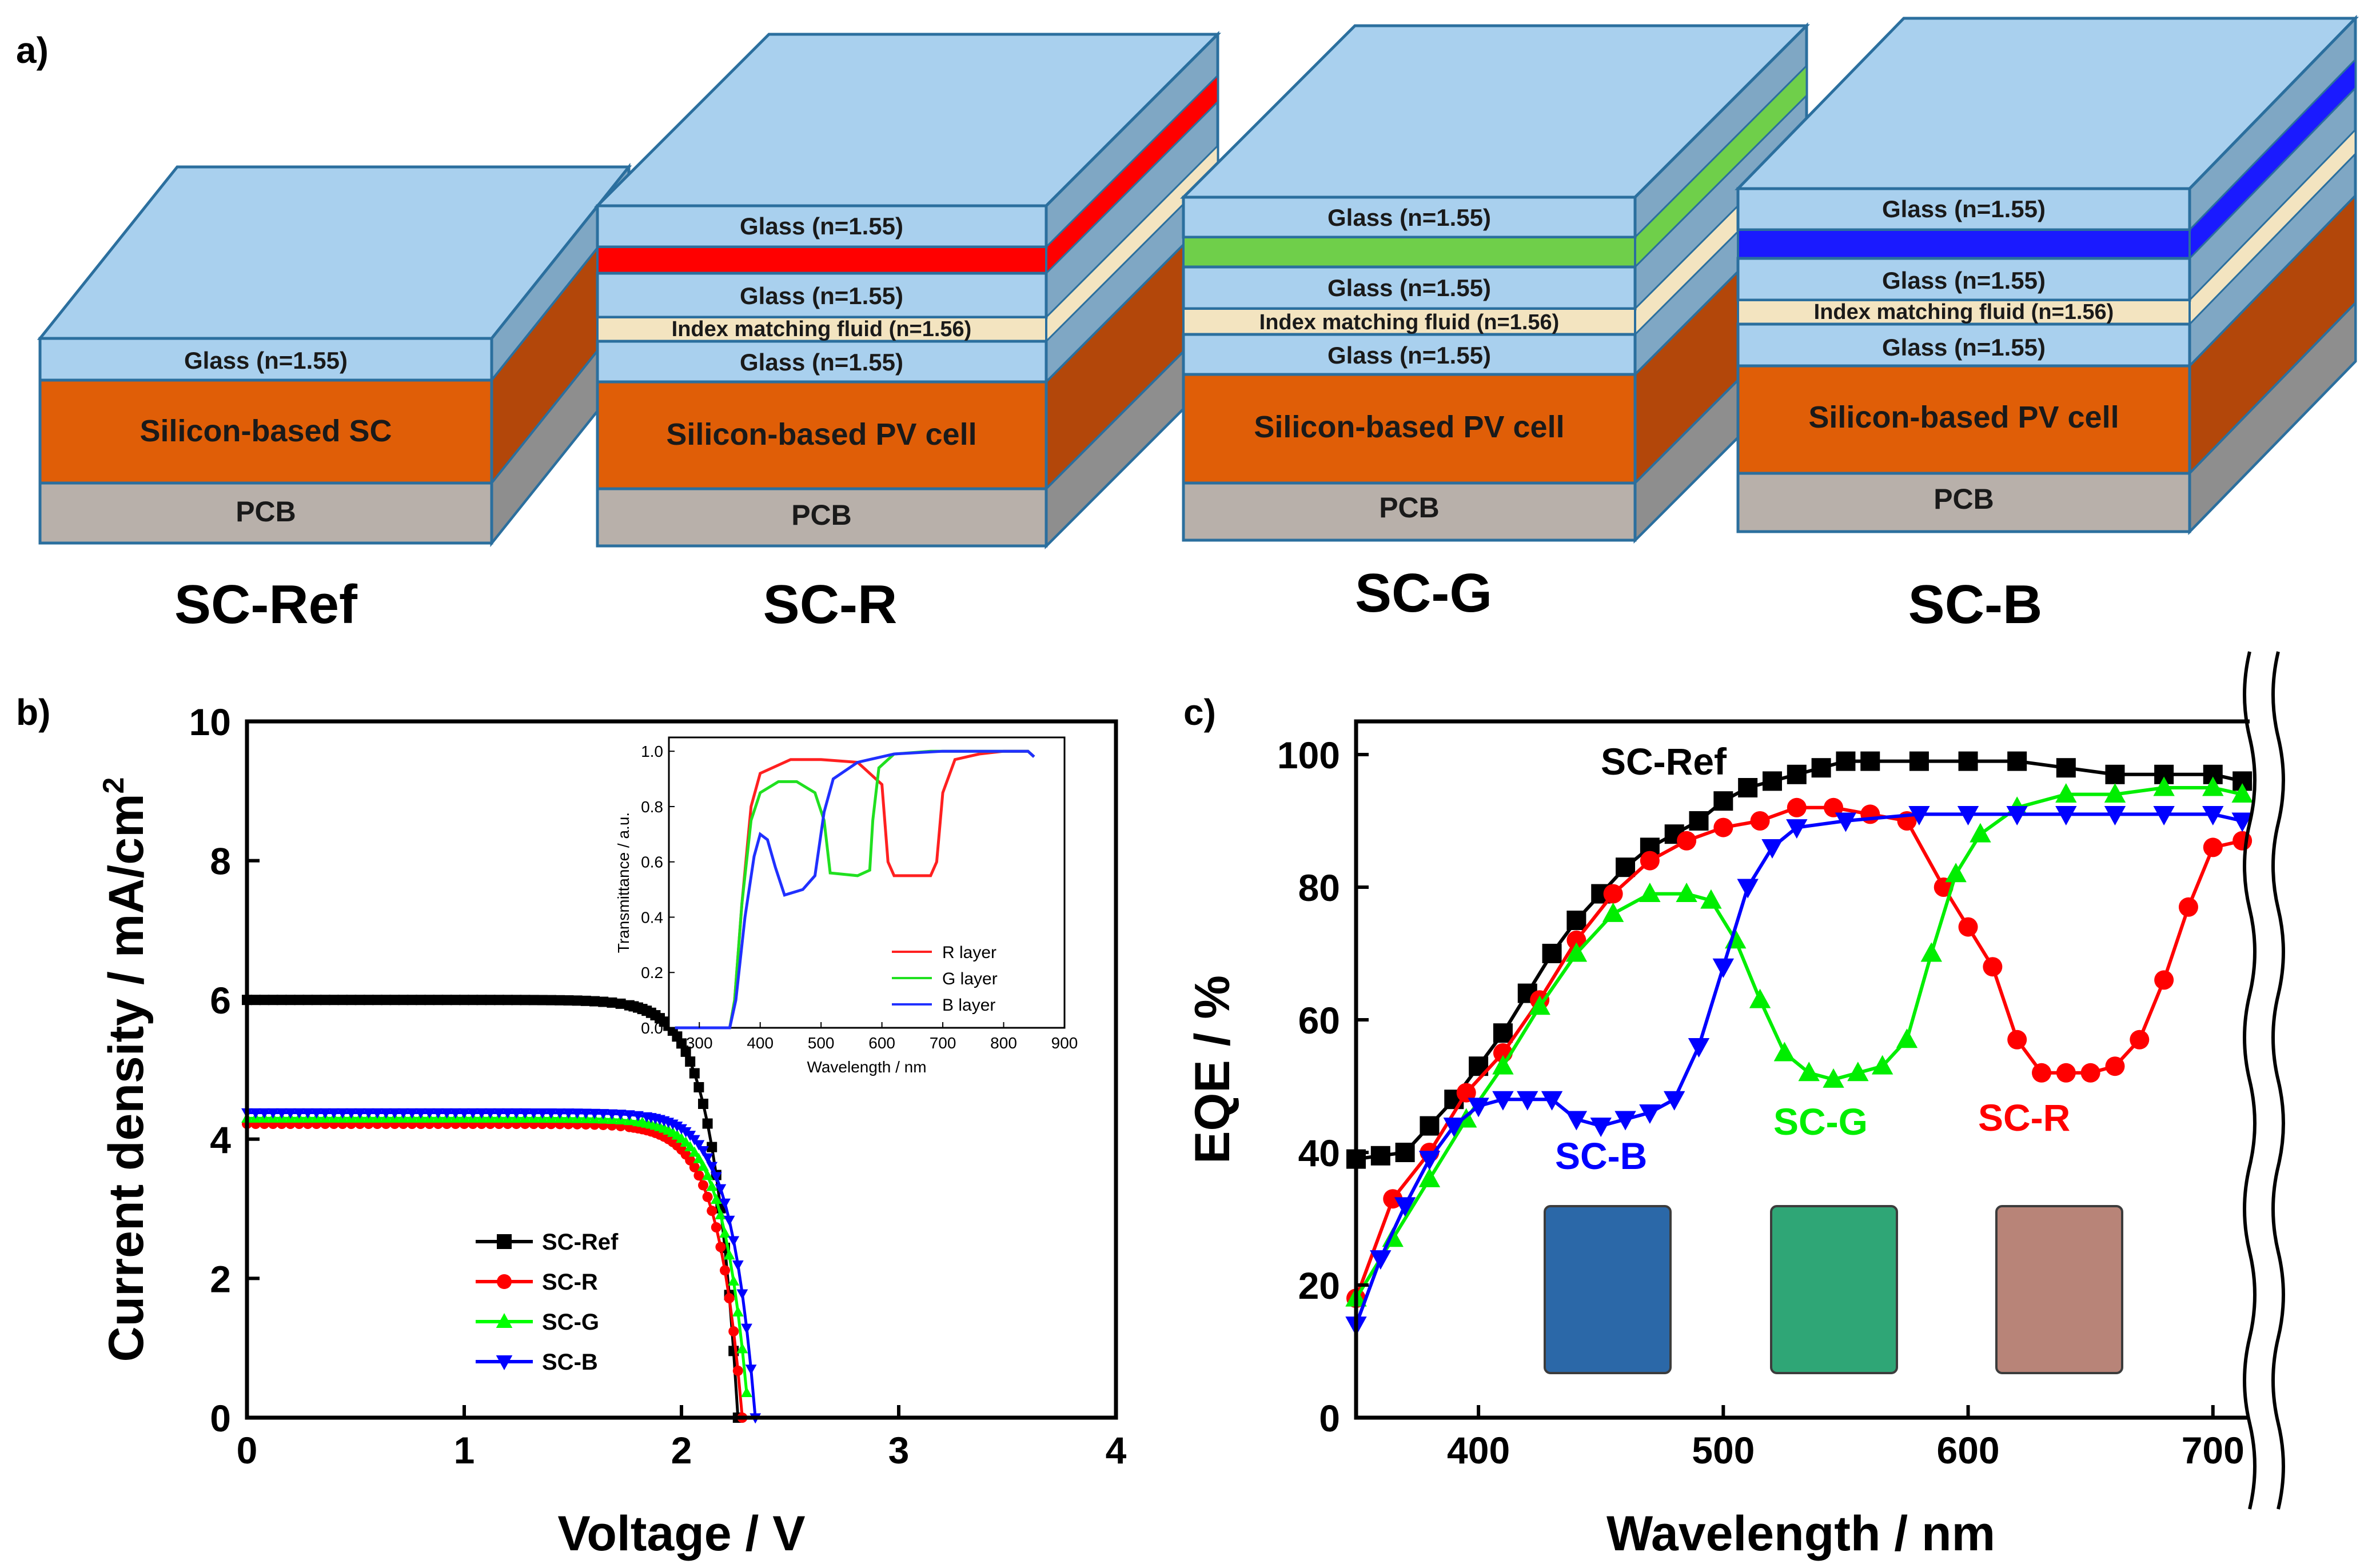 This screenshot has width=2380, height=1564. What do you see at coordinates (1963, 502) in the screenshot?
I see `pcb-layer` at bounding box center [1963, 502].